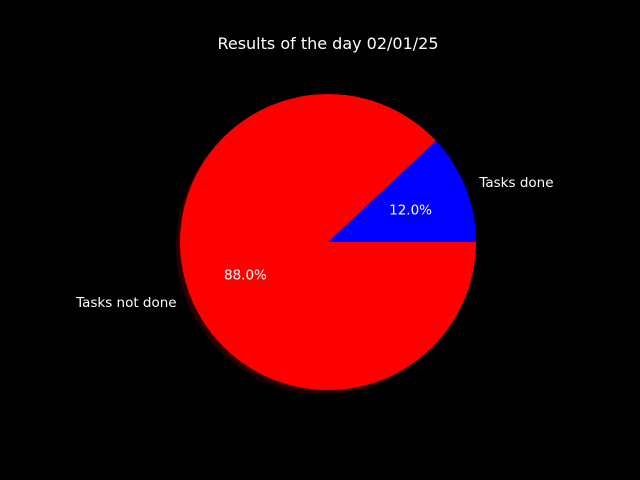  What do you see at coordinates (126, 303) in the screenshot?
I see `slice-label: Tasks not done` at bounding box center [126, 303].